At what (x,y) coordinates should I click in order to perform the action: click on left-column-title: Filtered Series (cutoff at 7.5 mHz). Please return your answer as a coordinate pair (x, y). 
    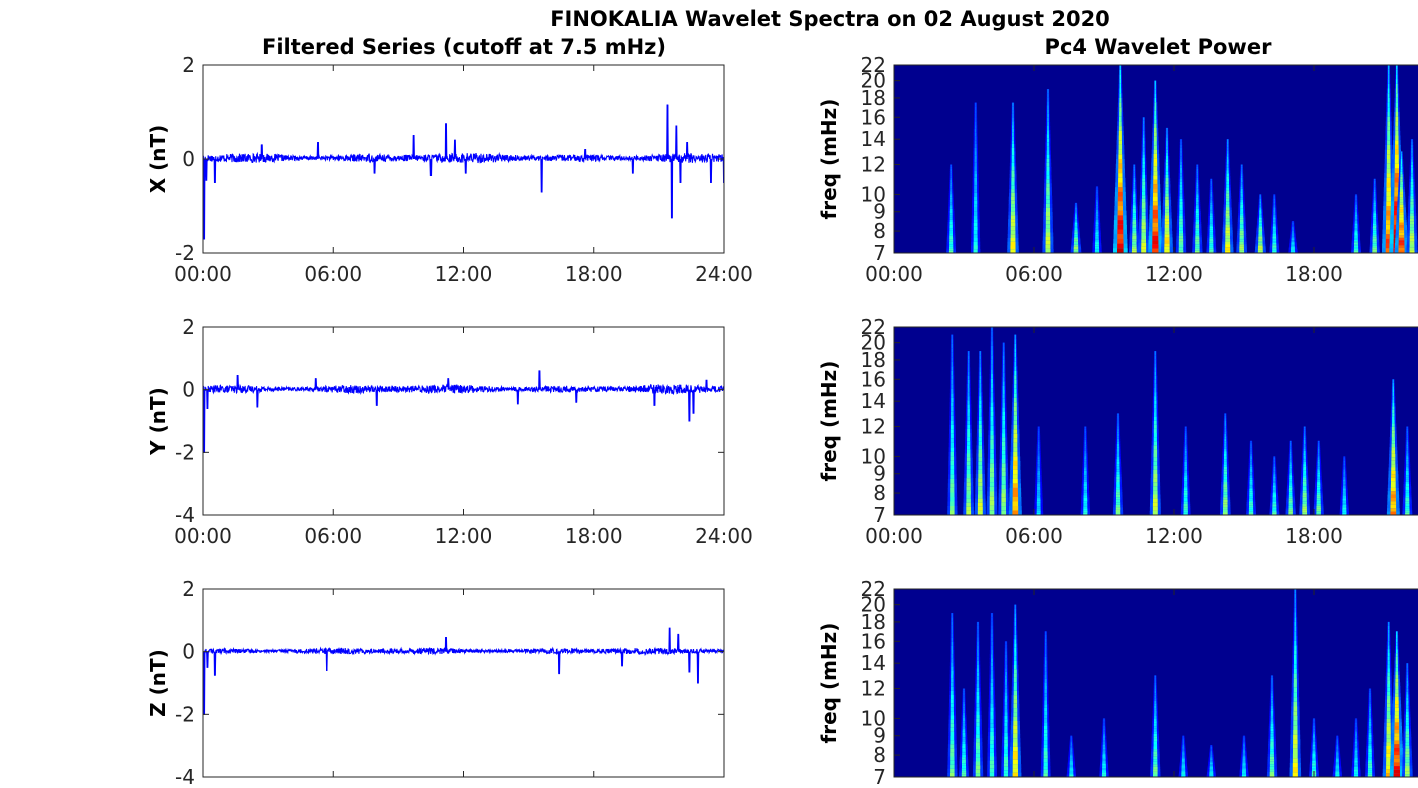
    Looking at the image, I should click on (464, 47).